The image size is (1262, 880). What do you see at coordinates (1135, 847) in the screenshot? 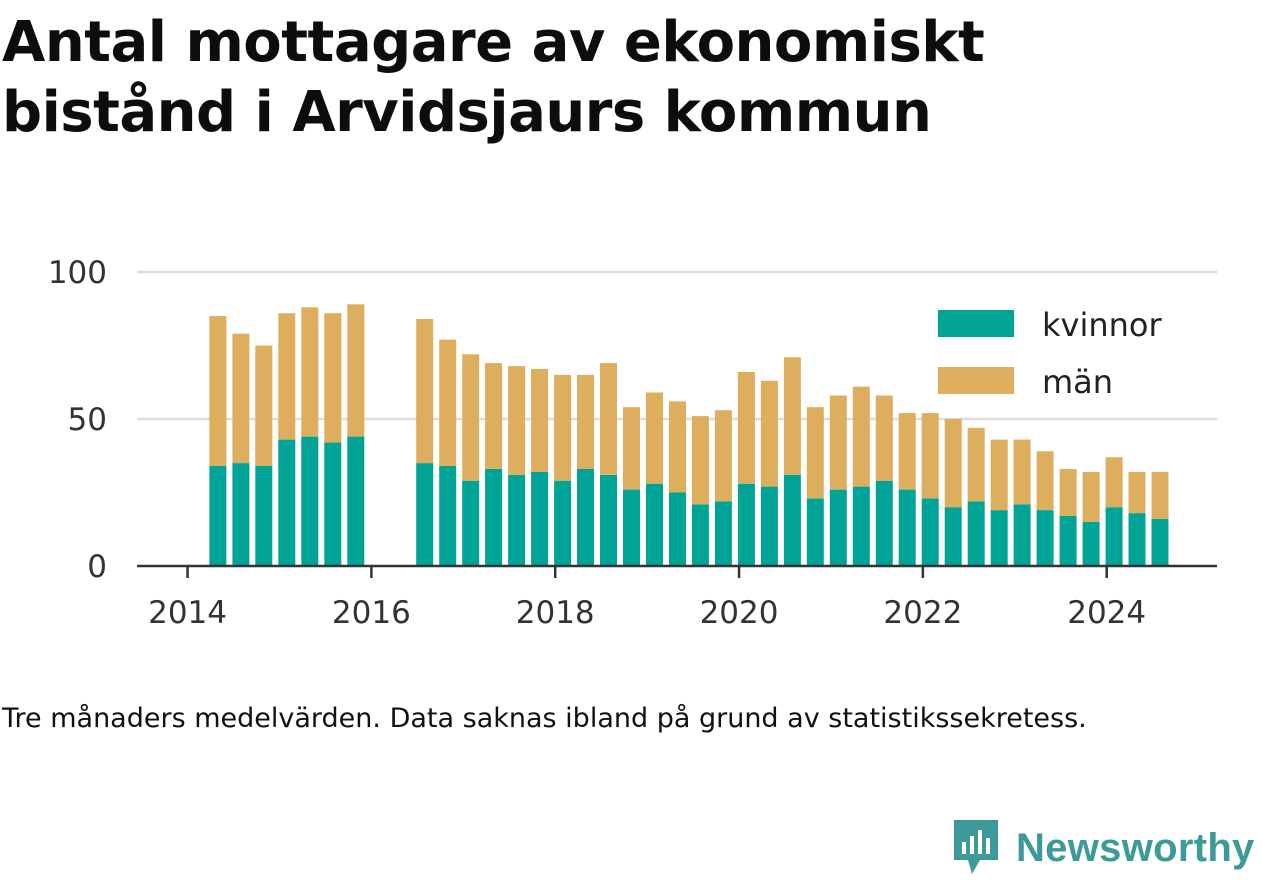
I see `brand-name: Newsworthy` at bounding box center [1135, 847].